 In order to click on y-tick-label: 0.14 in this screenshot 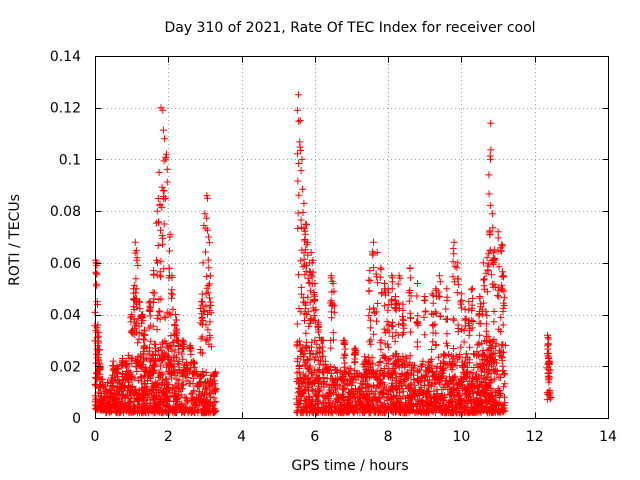, I will do `click(65, 57)`.